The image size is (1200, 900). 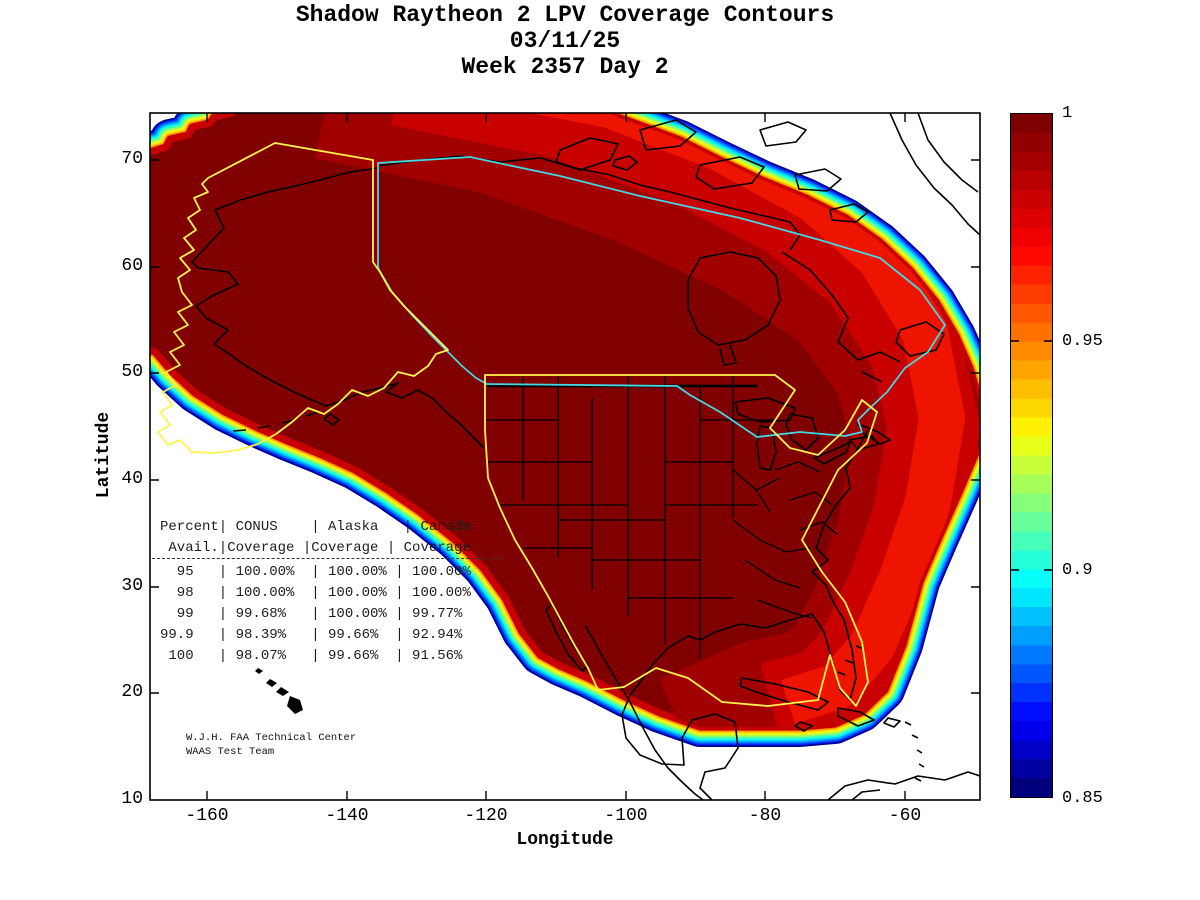 I want to click on mexico-coastline, so click(x=642, y=701).